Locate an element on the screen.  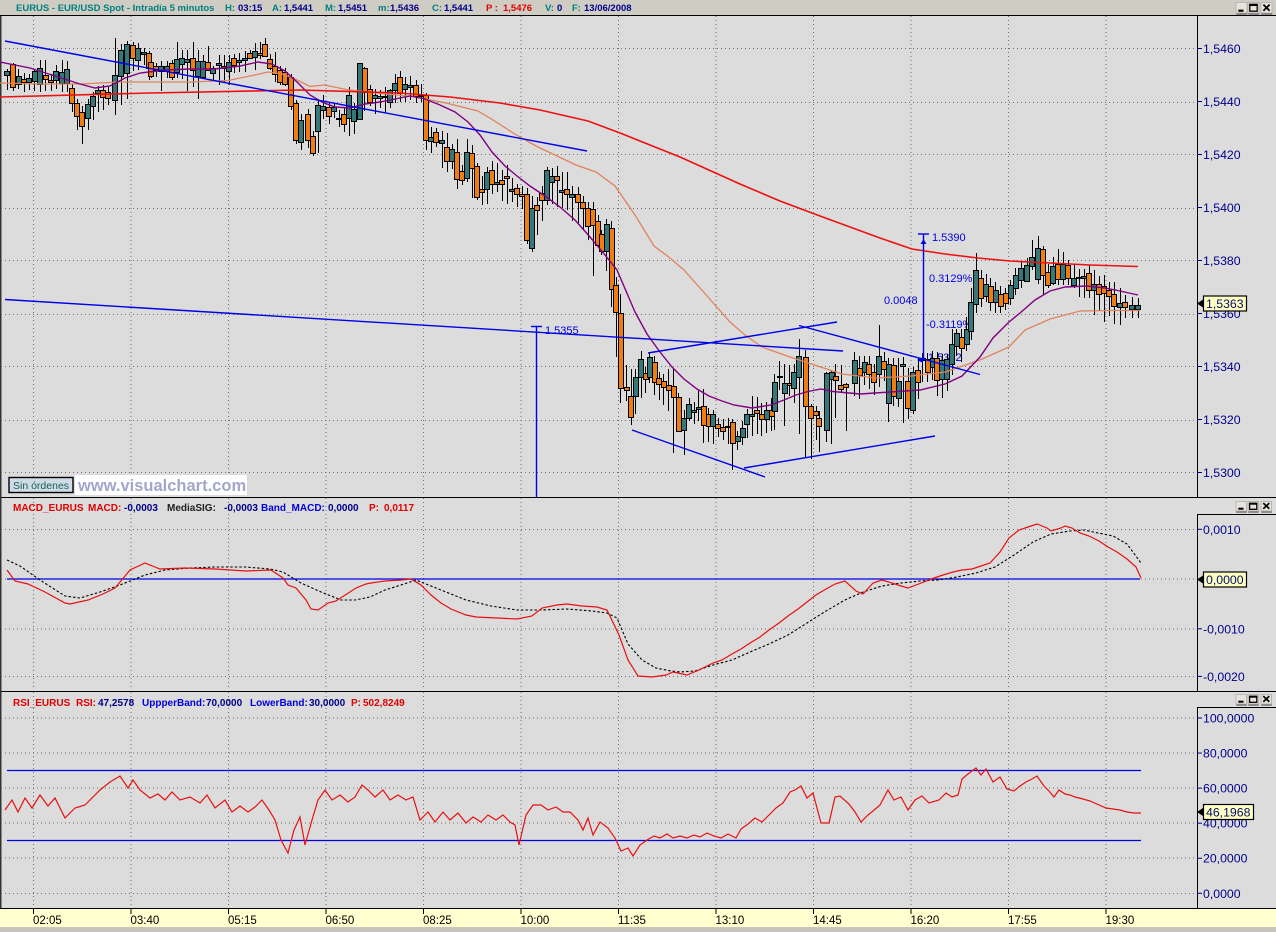
svg-text: 1,5400 is located at coordinates (1222, 208).